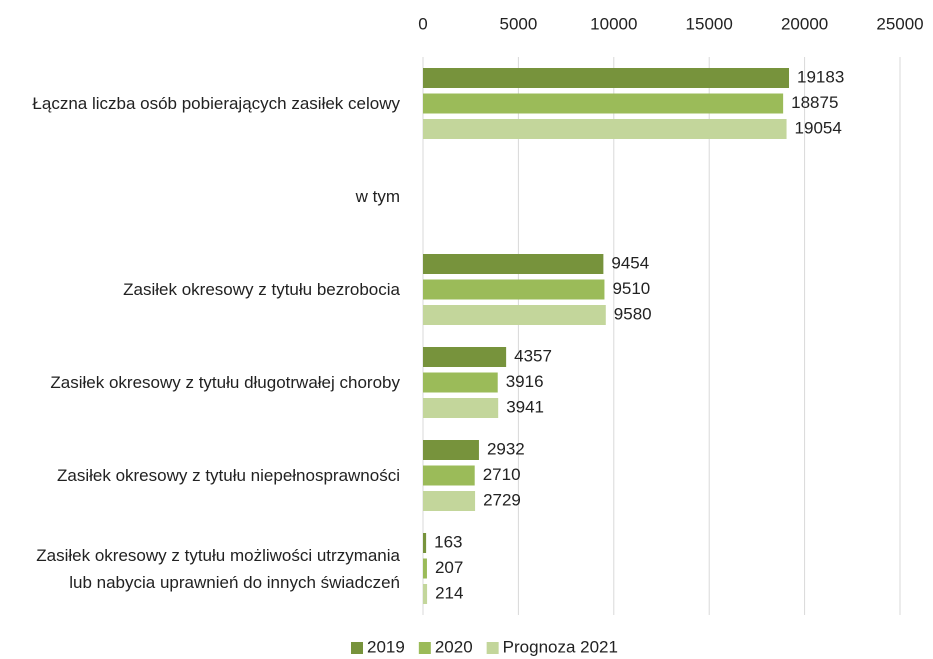 This screenshot has width=933, height=659. I want to click on legend-label: 2019, so click(386, 646).